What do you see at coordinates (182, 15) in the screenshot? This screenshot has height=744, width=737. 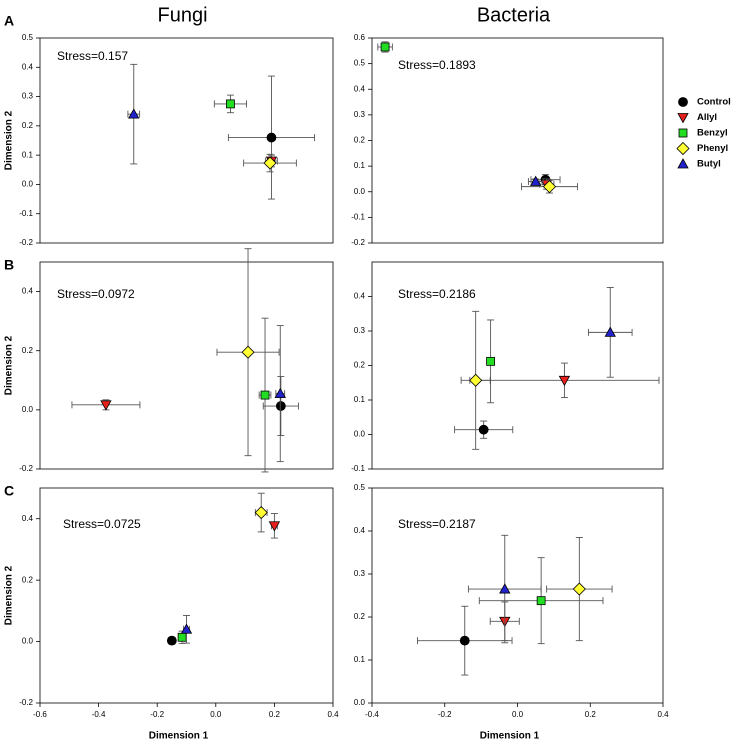 I see `column-title: Fungi` at bounding box center [182, 15].